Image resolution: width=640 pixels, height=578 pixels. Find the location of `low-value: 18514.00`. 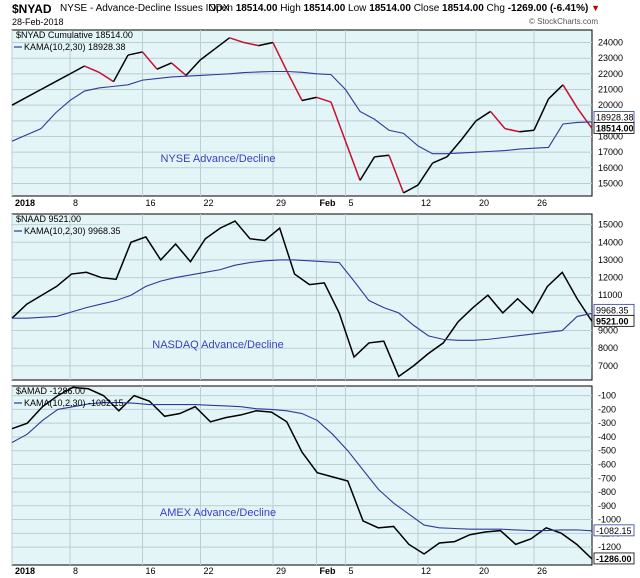

low-value: 18514.00 is located at coordinates (390, 8).